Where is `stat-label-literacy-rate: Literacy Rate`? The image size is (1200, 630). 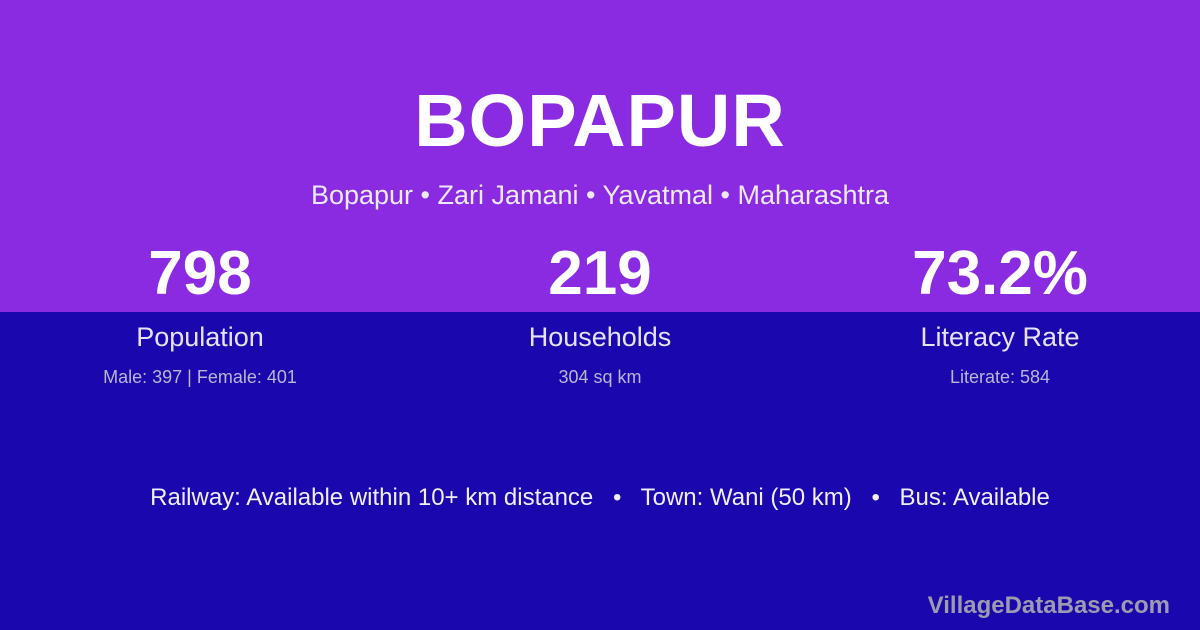
stat-label-literacy-rate: Literacy Rate is located at coordinates (1000, 337).